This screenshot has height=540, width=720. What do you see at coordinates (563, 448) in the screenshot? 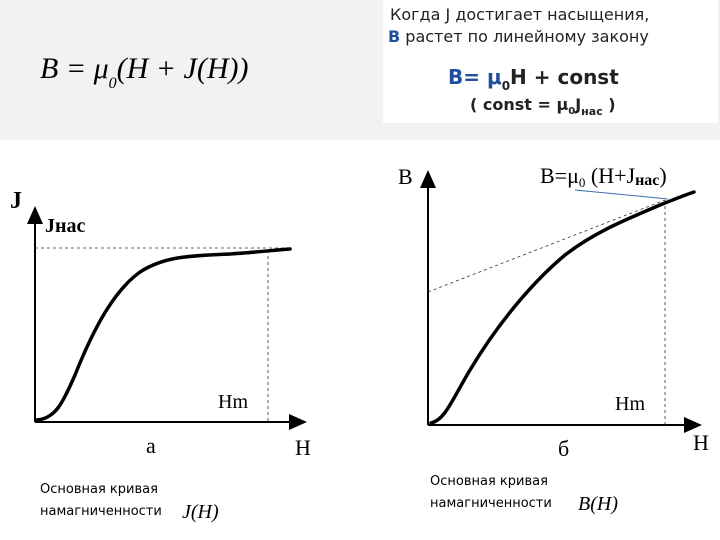
I see `graph-letter: б` at bounding box center [563, 448].